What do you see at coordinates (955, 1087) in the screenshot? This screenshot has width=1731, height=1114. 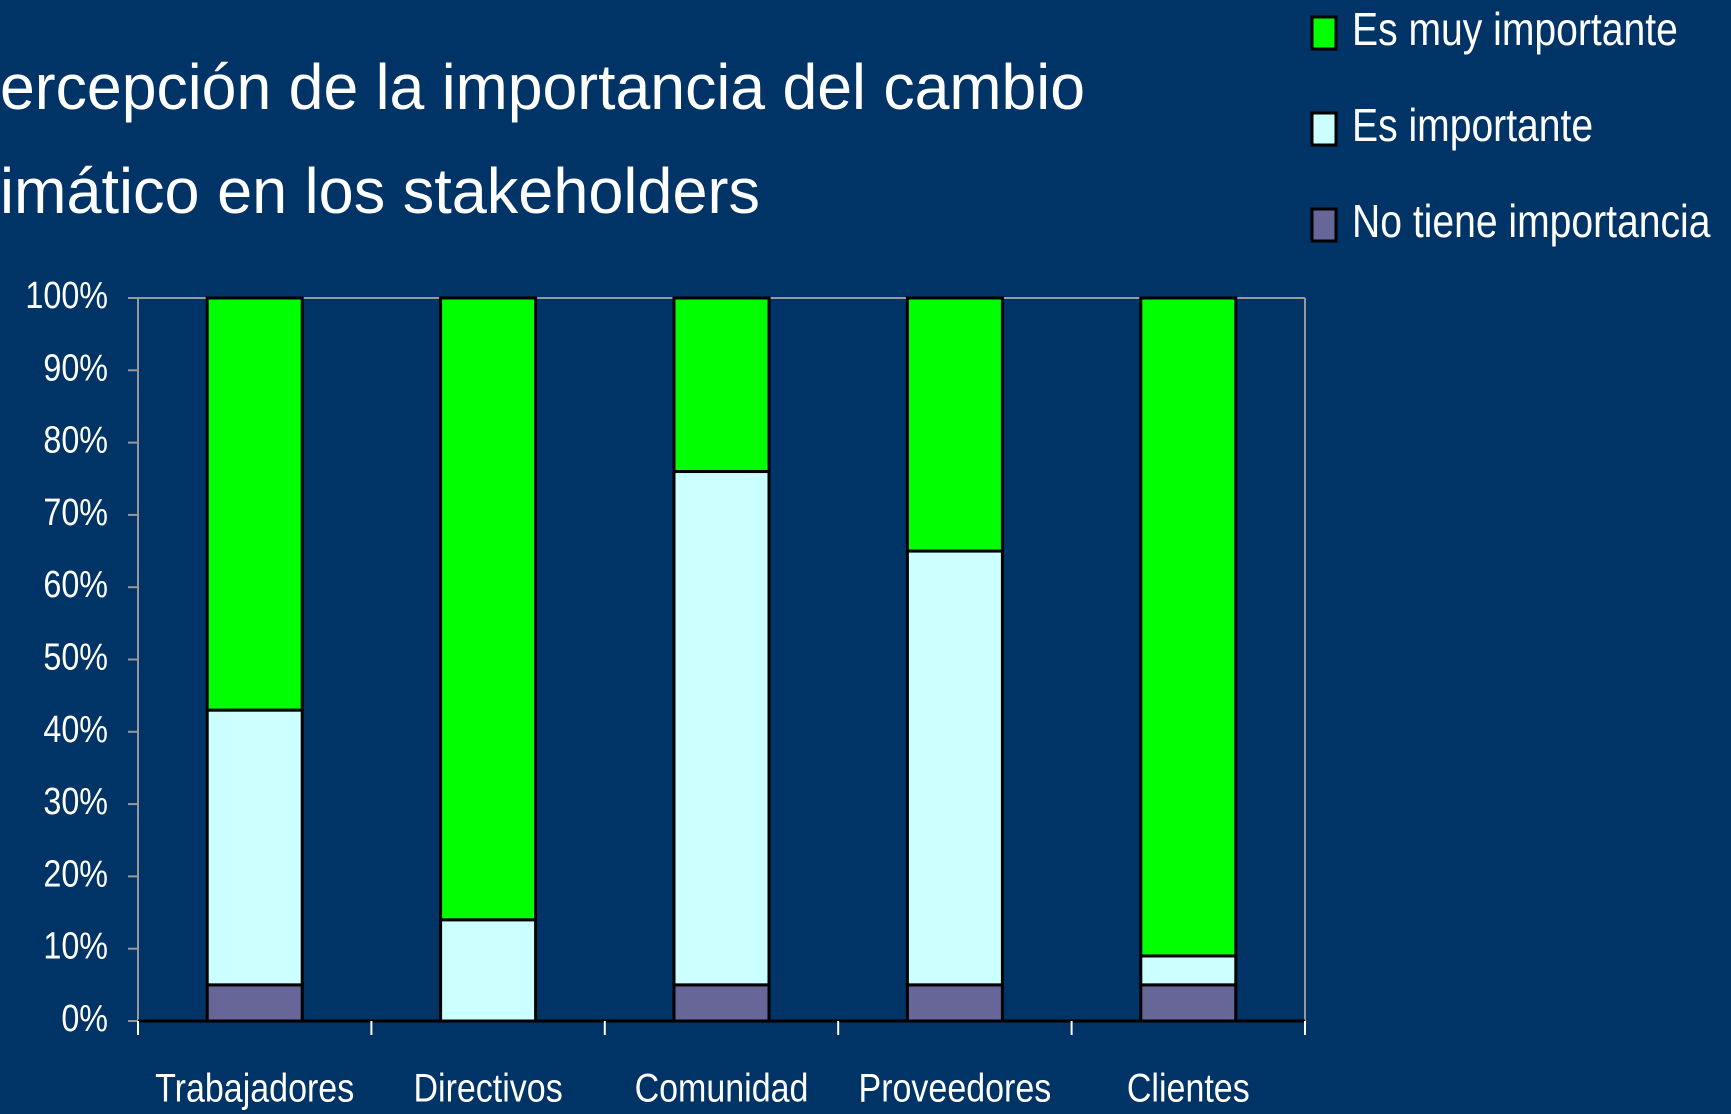 I see `x-tick-label: Proveedores` at bounding box center [955, 1087].